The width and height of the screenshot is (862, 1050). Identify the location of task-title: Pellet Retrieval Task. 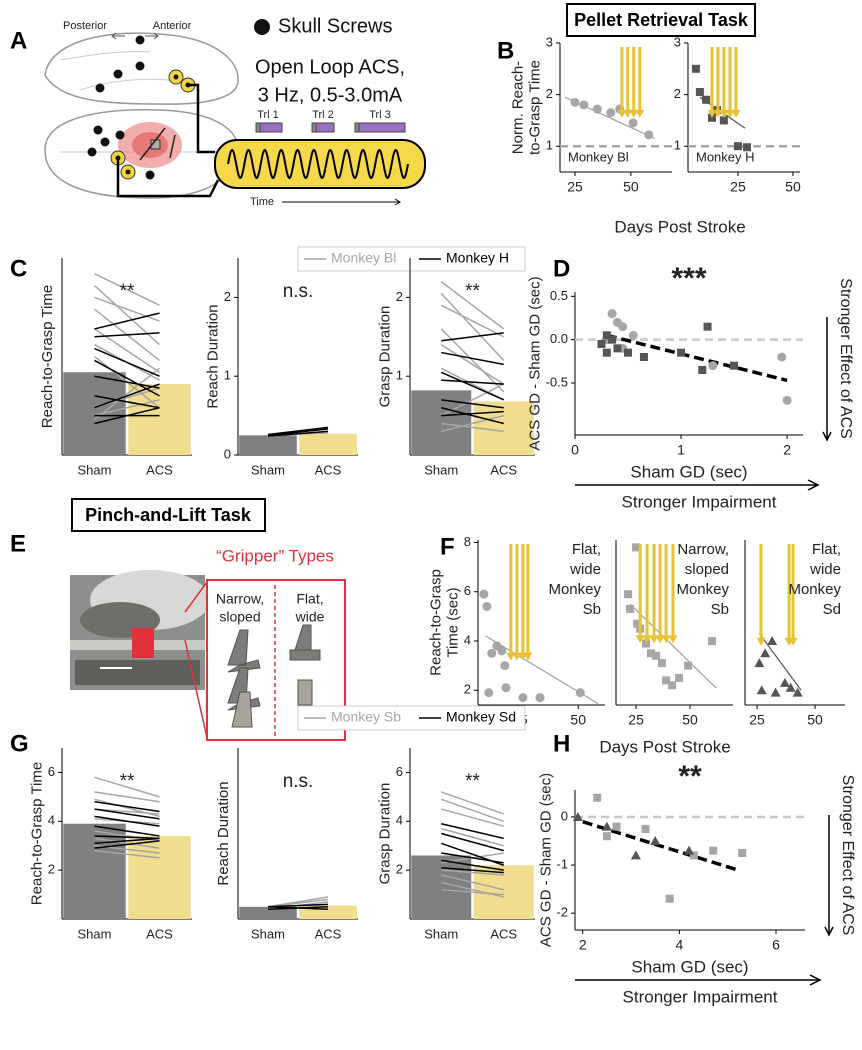
(661, 20).